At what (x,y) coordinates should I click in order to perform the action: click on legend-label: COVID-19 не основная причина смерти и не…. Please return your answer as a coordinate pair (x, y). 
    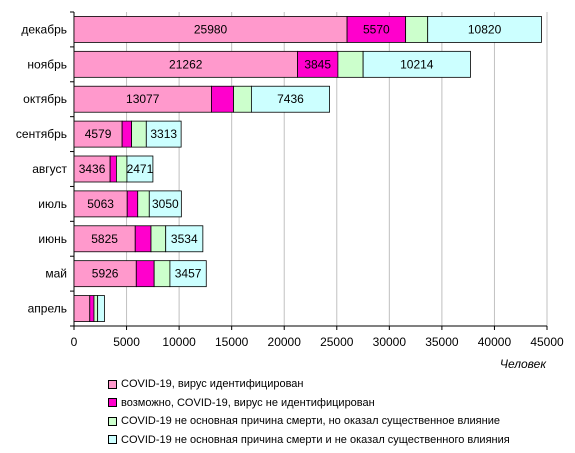
    Looking at the image, I should click on (315, 439).